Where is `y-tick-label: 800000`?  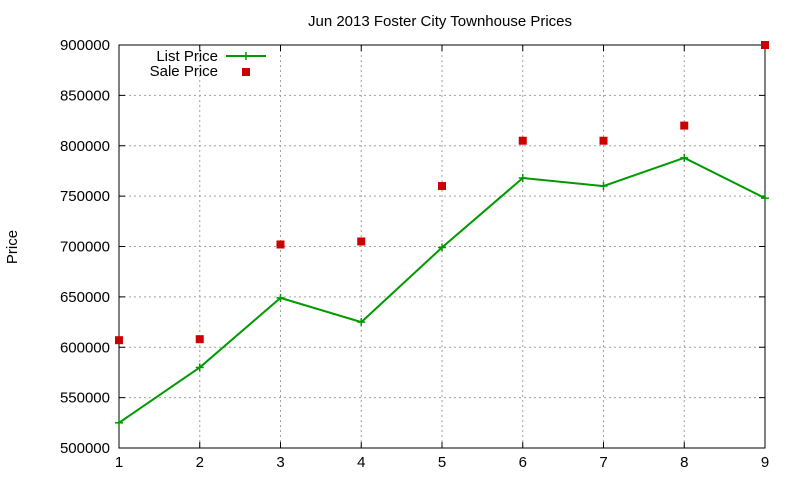 y-tick-label: 800000 is located at coordinates (85, 146).